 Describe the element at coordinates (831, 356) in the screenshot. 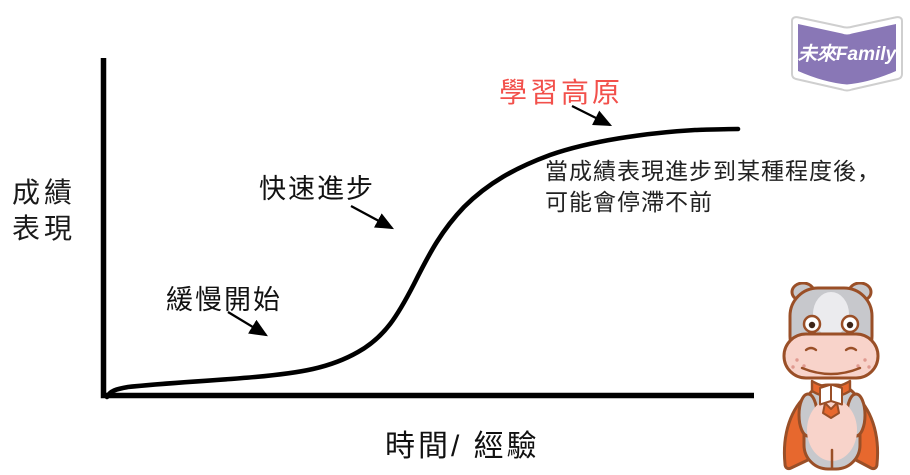

I see `hippo-muzzle` at that location.